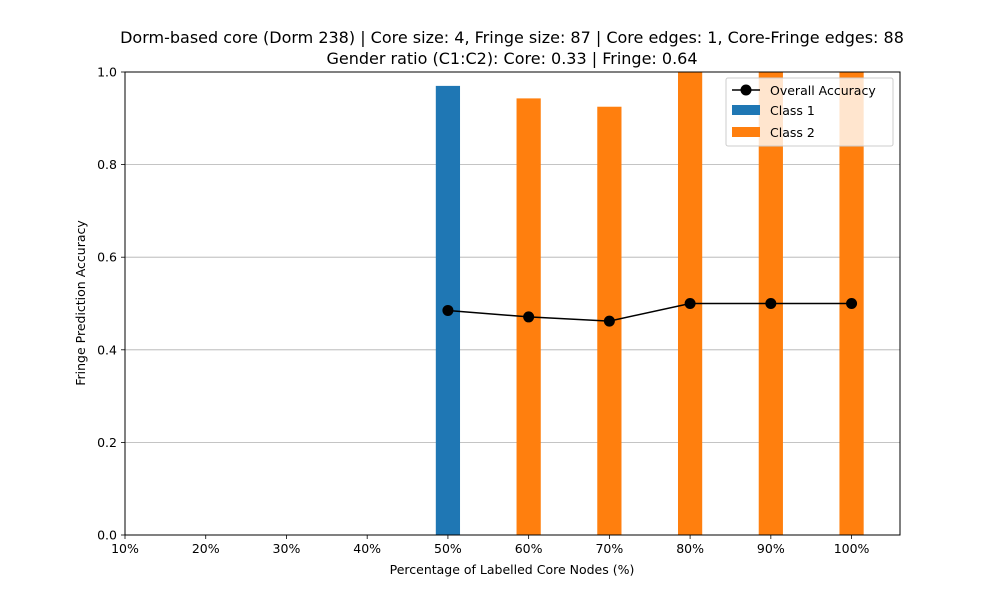 The height and width of the screenshot is (600, 1000). I want to click on legend-label-class-2: Class 2, so click(792, 132).